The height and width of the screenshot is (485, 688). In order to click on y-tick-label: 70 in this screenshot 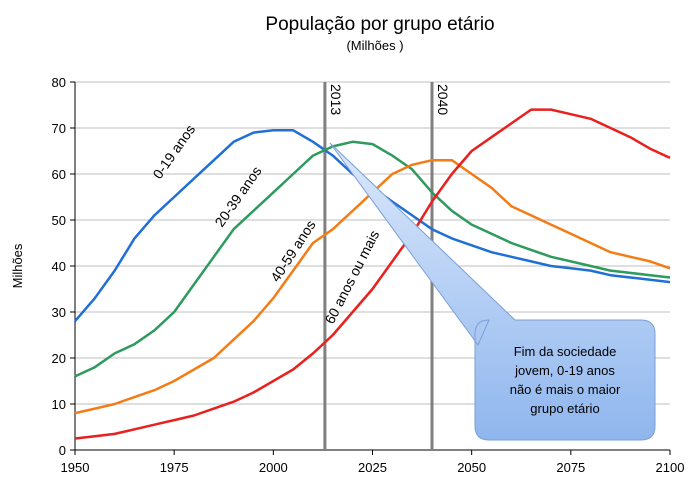, I will do `click(59, 128)`.